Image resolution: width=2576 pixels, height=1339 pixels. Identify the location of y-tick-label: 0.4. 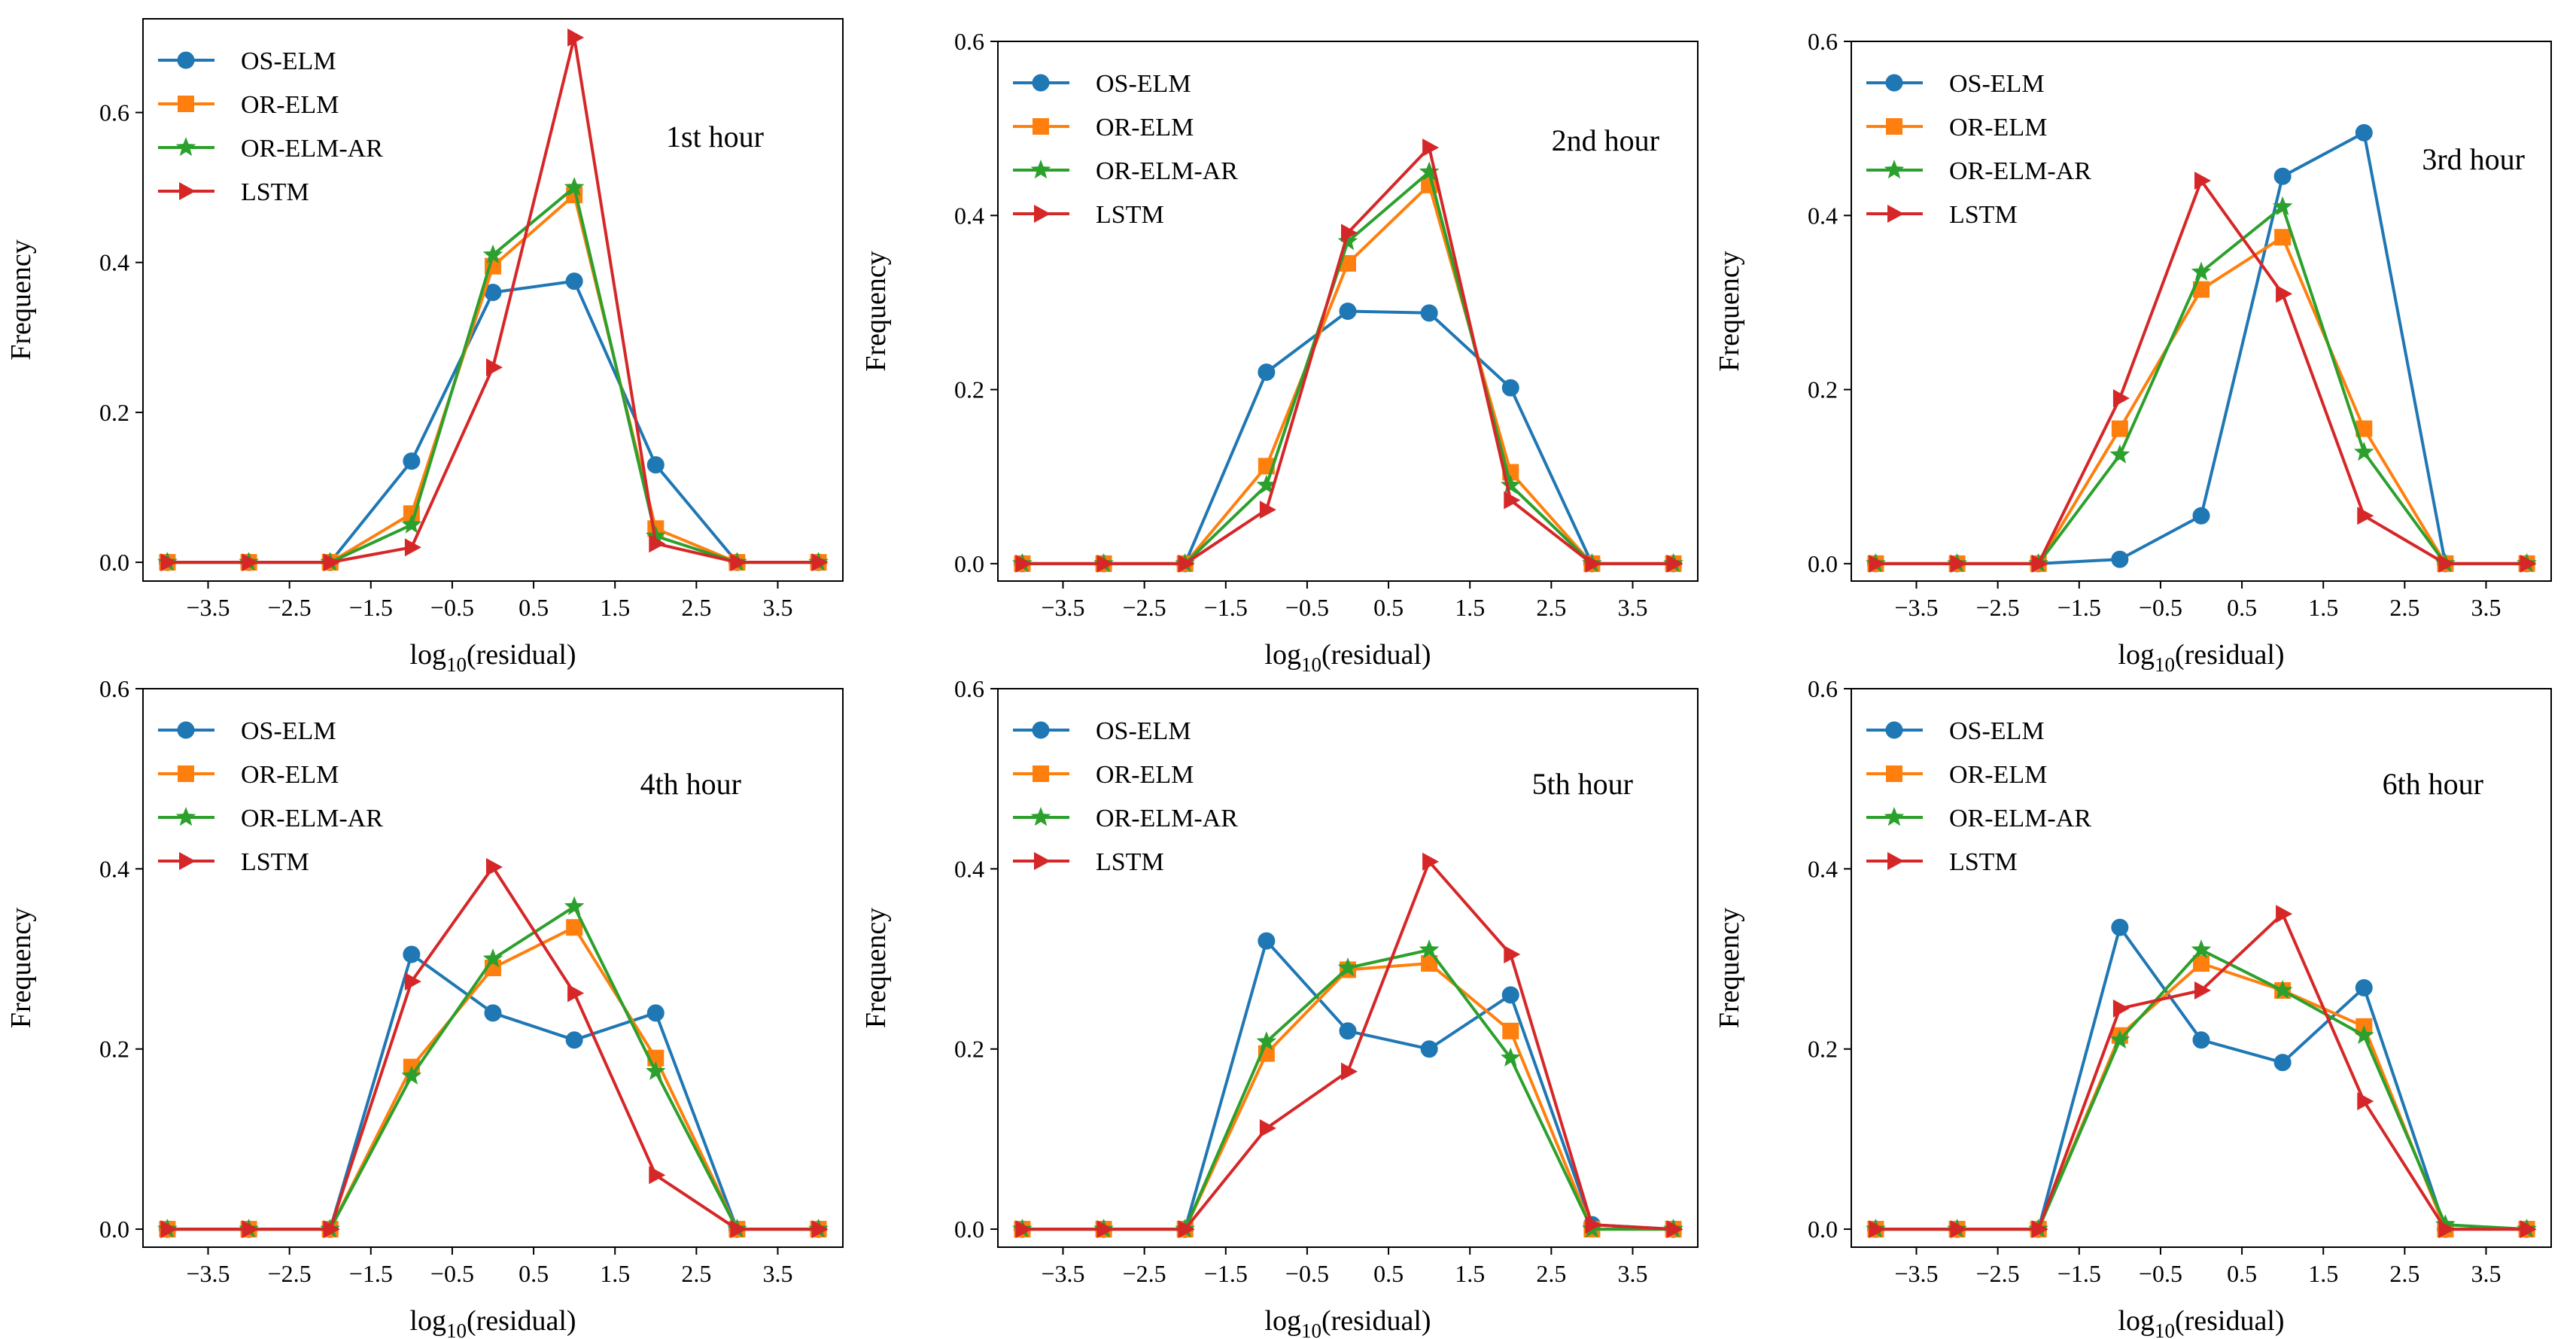
(114, 868).